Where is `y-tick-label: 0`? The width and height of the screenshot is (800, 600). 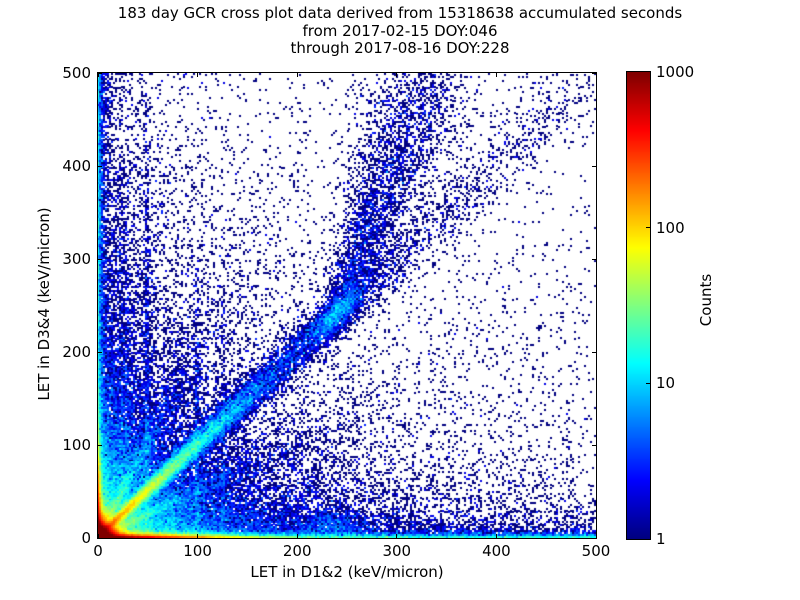 y-tick-label: 0 is located at coordinates (86, 538).